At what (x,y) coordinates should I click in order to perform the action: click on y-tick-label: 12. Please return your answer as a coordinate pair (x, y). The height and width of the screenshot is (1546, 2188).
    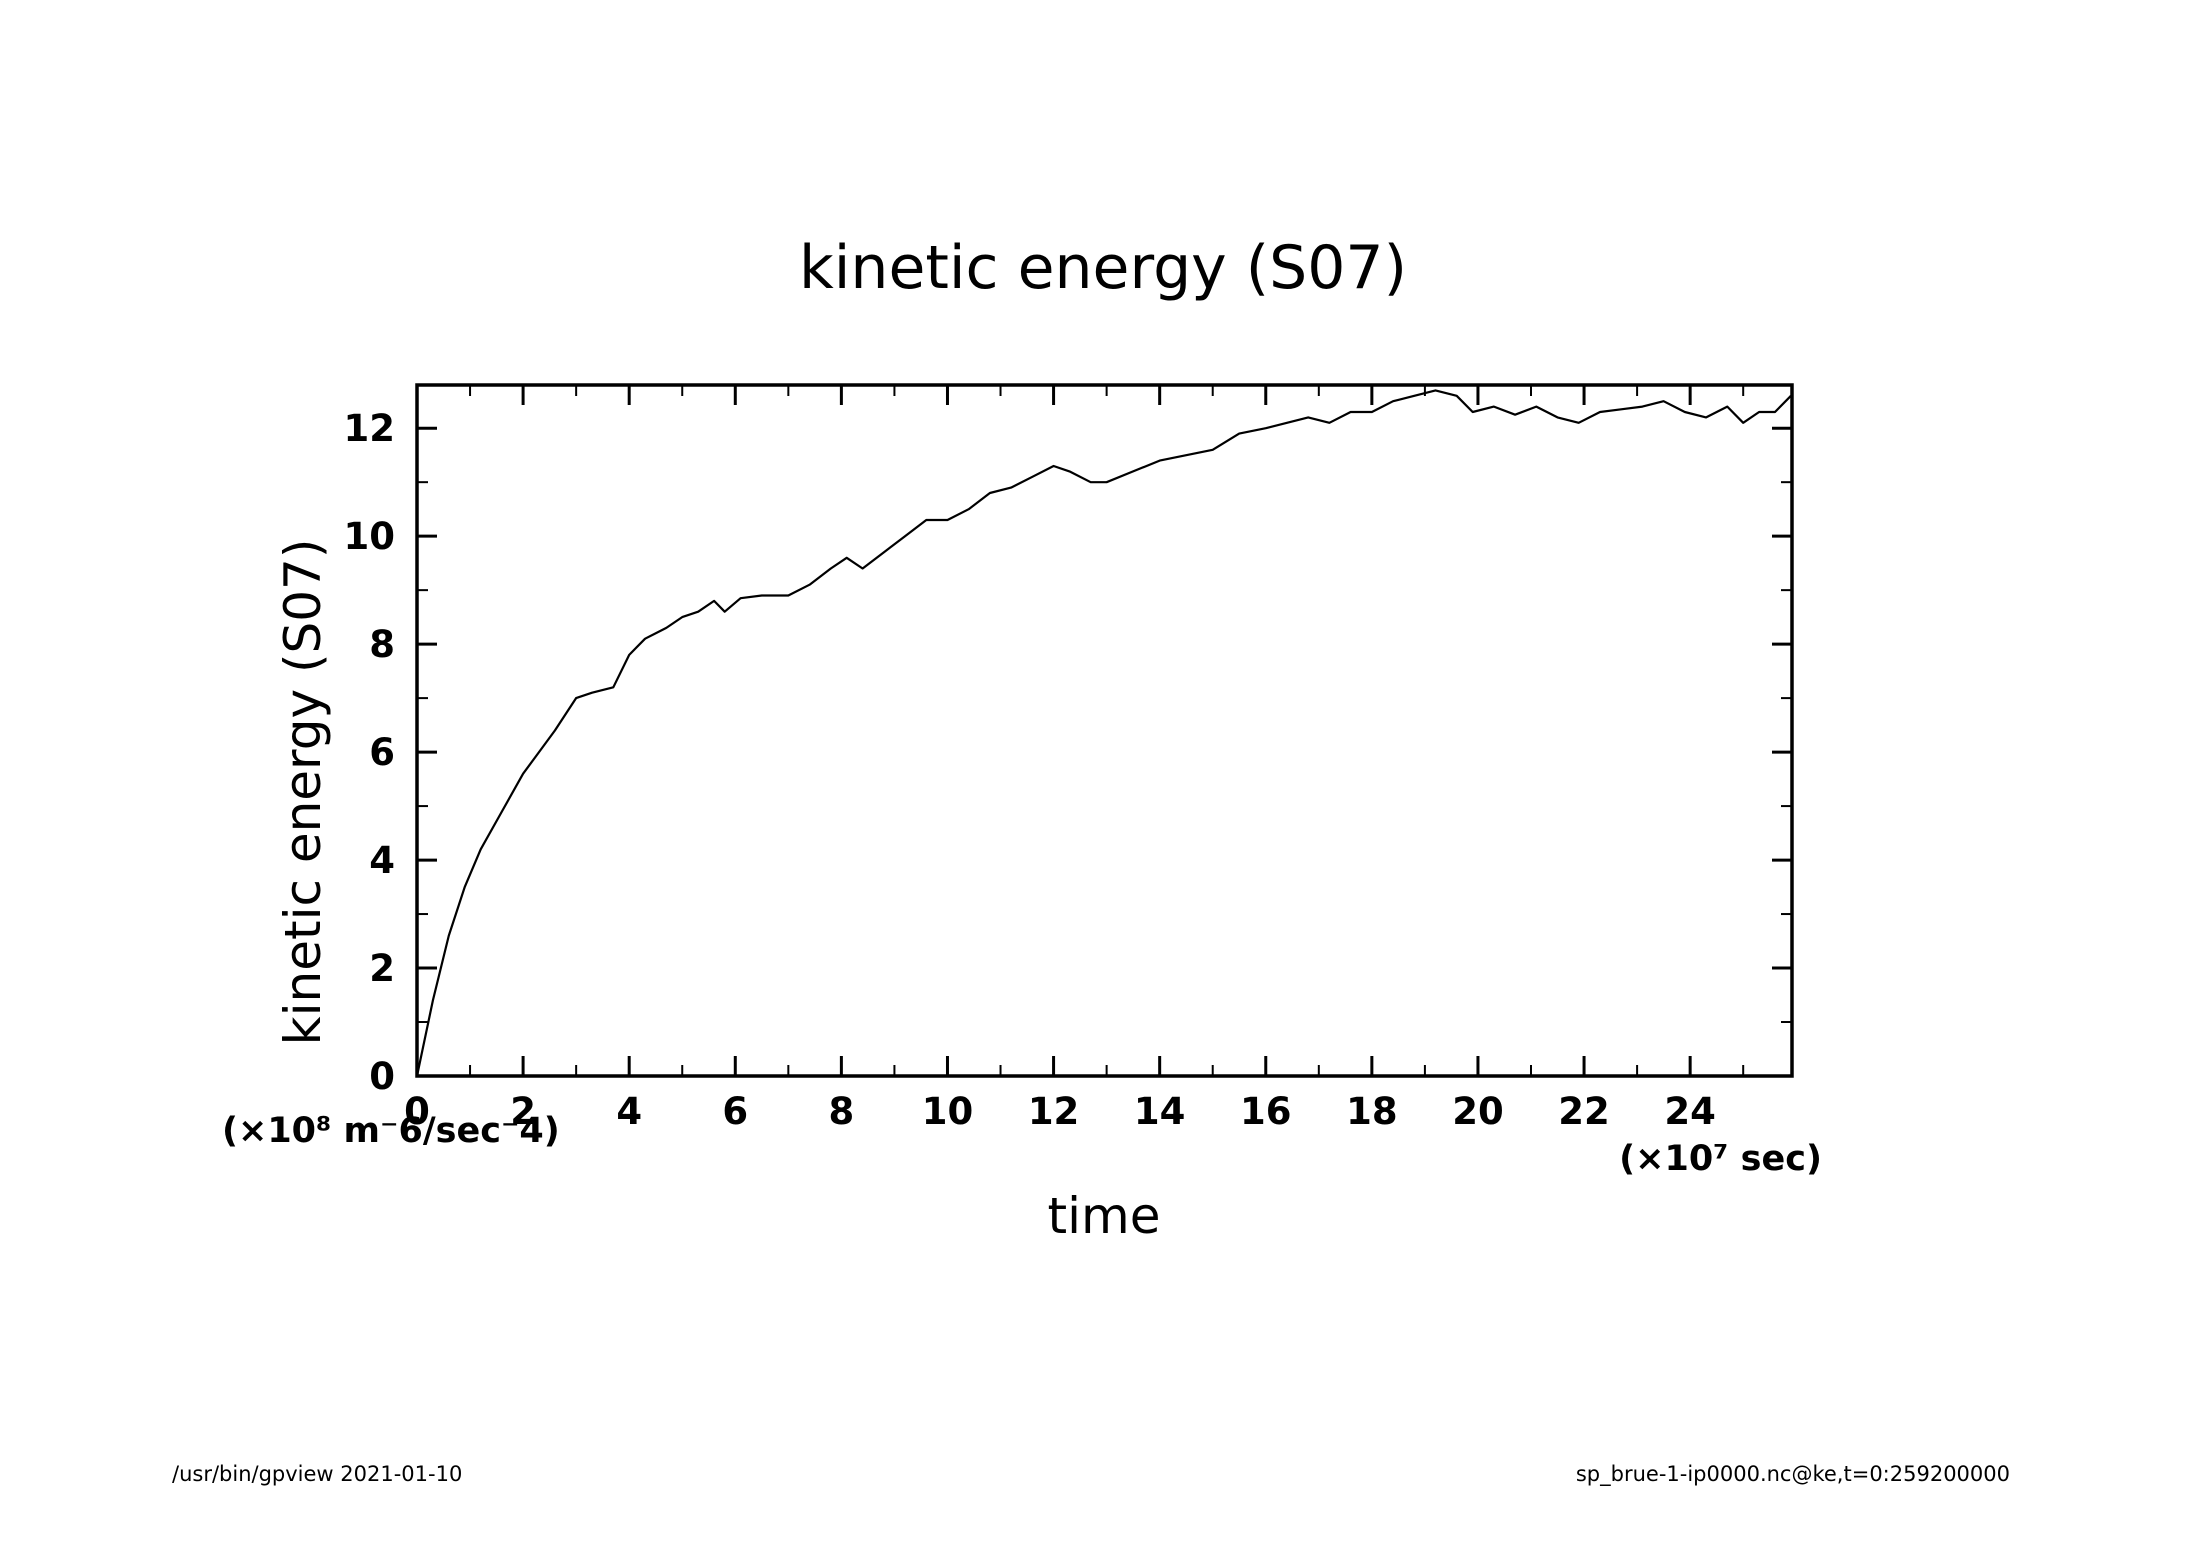
    Looking at the image, I should click on (370, 428).